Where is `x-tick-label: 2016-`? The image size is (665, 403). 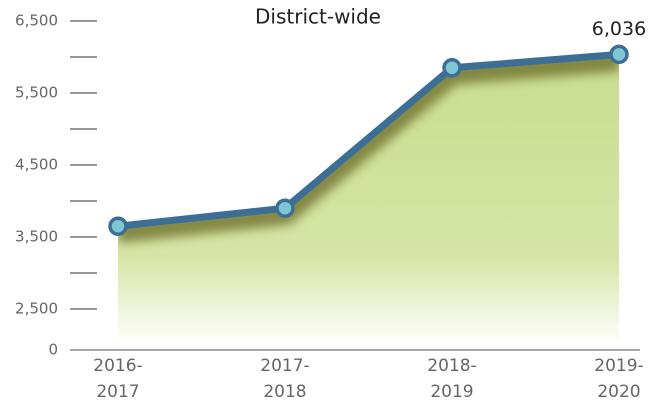
x-tick-label: 2016- is located at coordinates (117, 366).